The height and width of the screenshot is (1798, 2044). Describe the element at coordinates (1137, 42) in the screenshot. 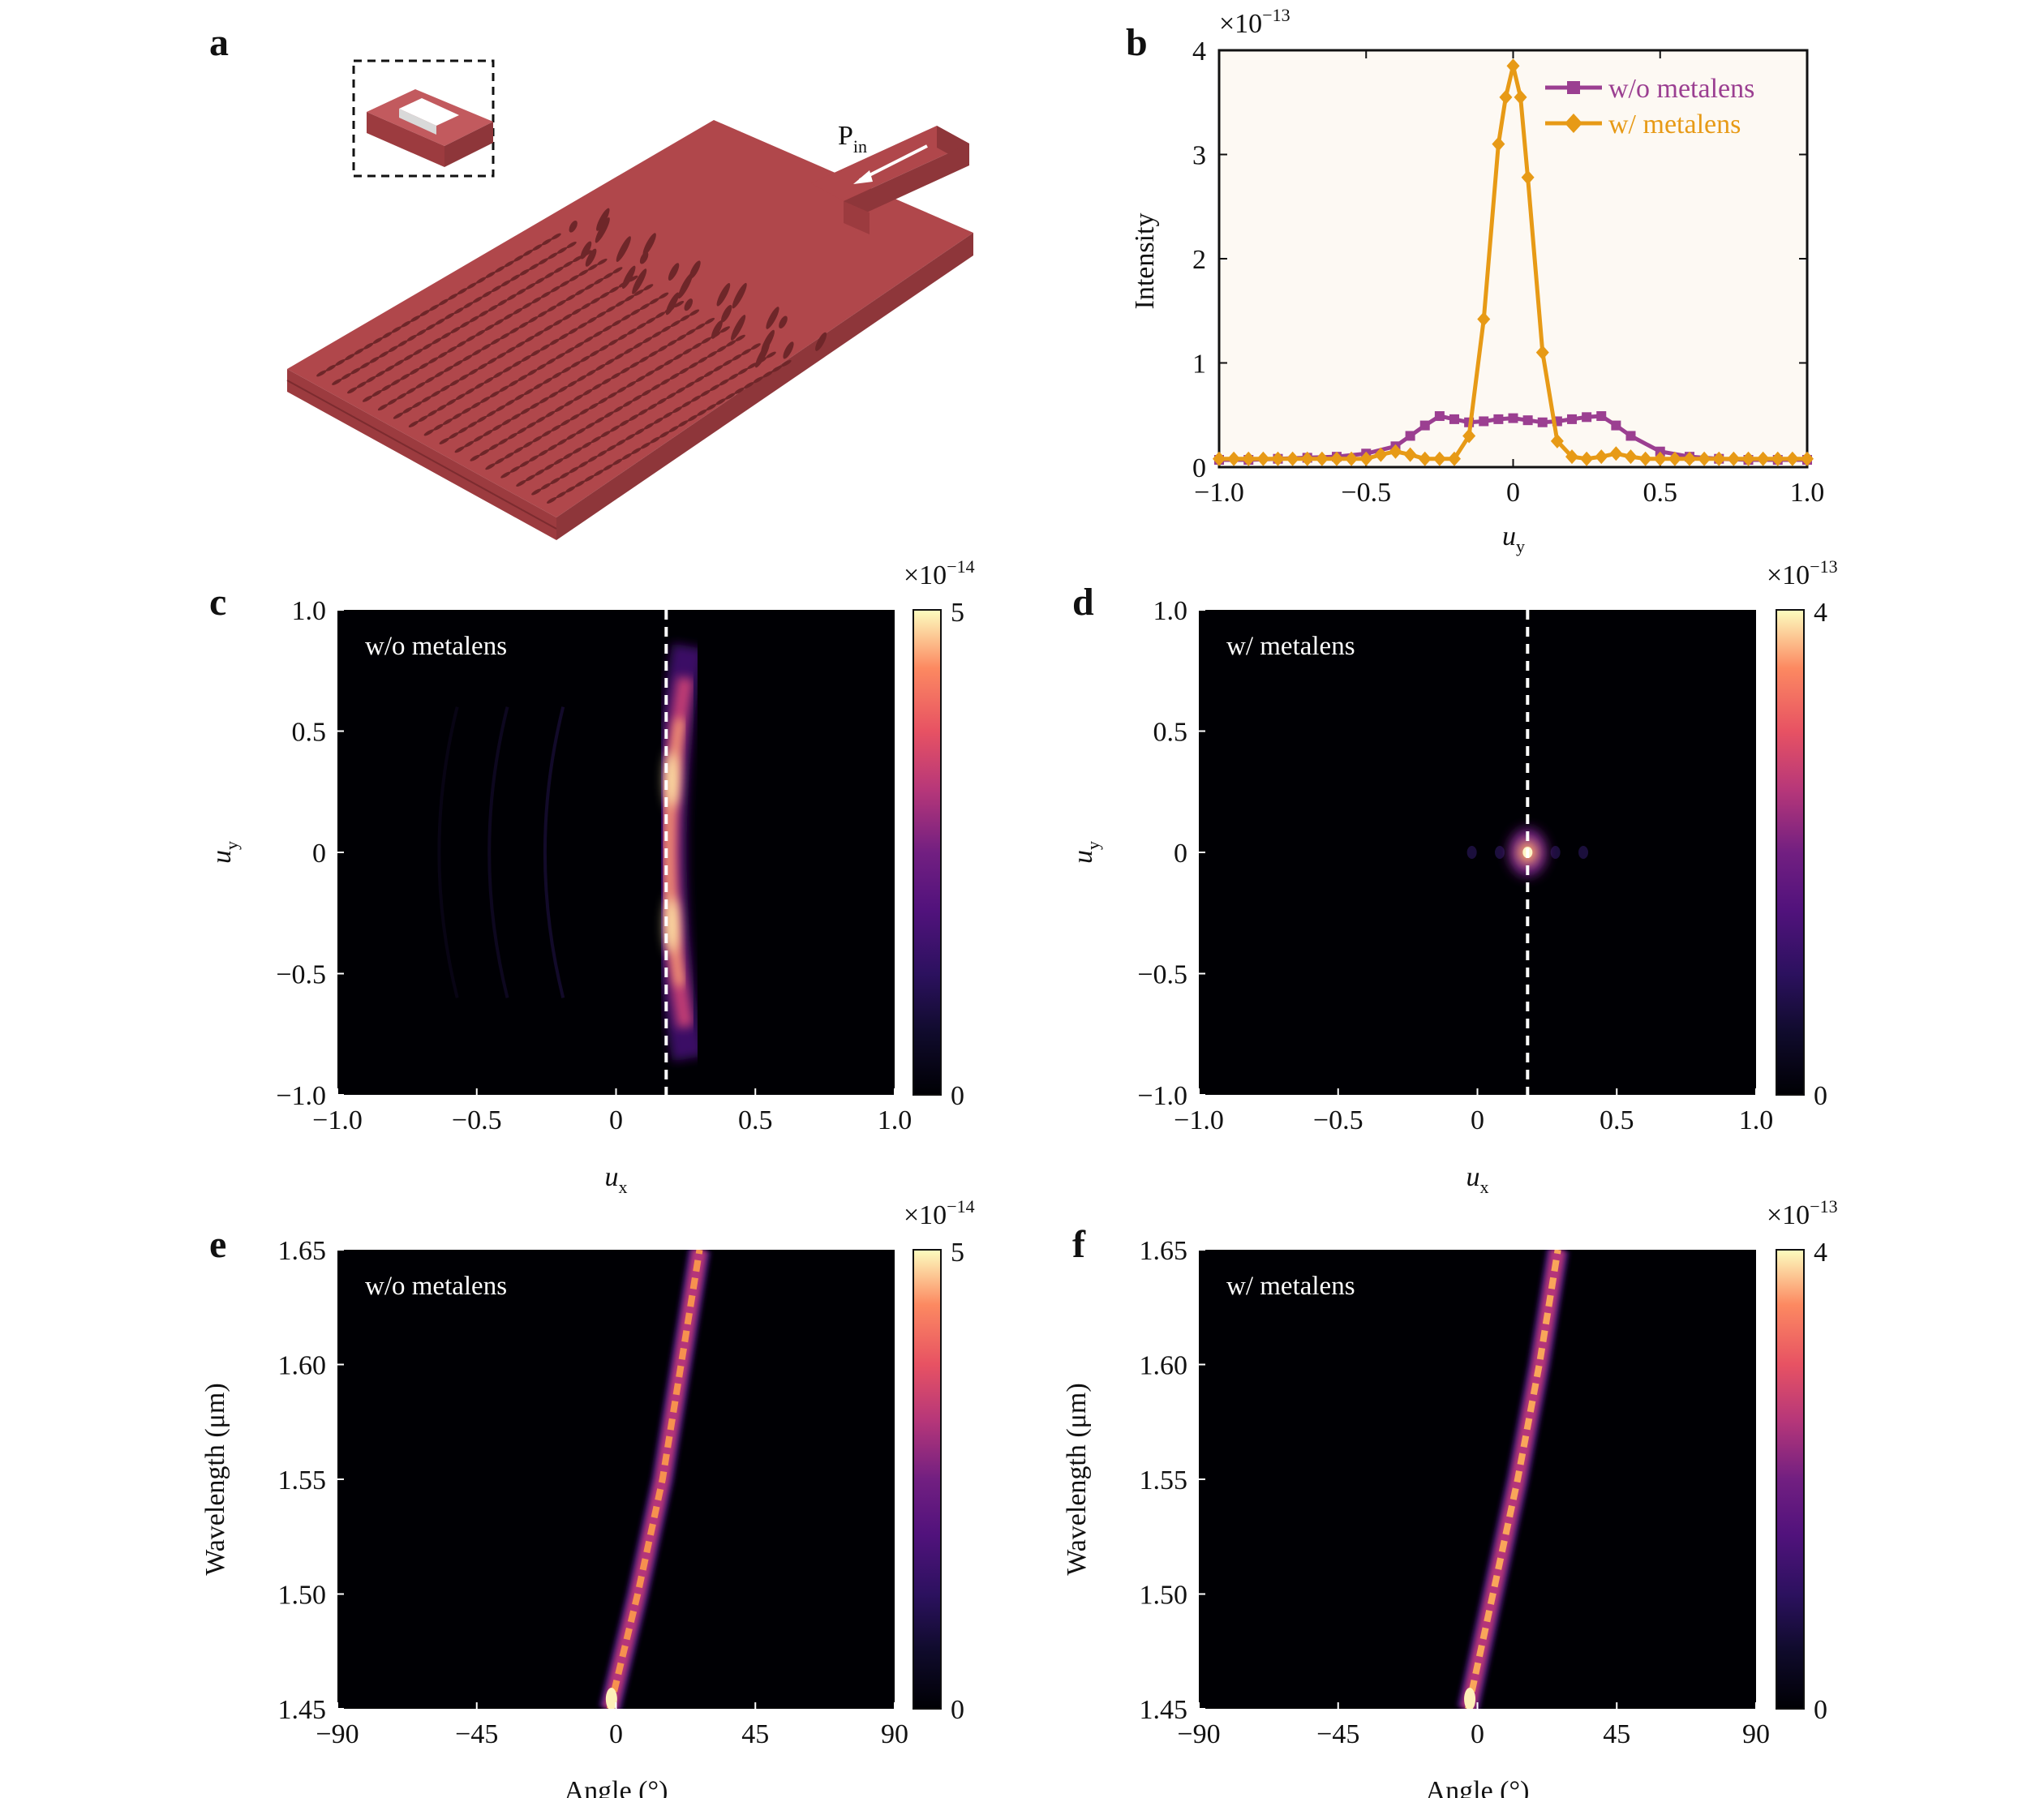

I see `panel-letter-b: b` at that location.